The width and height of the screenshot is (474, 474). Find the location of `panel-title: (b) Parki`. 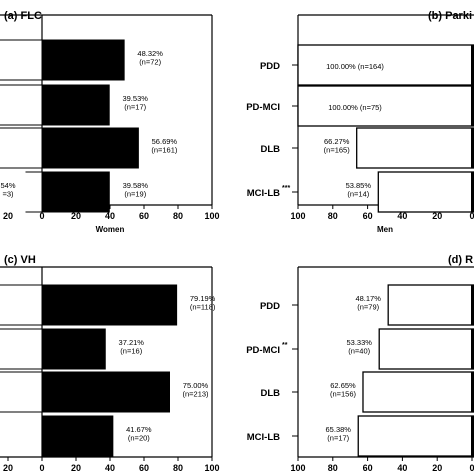

panel-title: (b) Parki is located at coordinates (450, 16).